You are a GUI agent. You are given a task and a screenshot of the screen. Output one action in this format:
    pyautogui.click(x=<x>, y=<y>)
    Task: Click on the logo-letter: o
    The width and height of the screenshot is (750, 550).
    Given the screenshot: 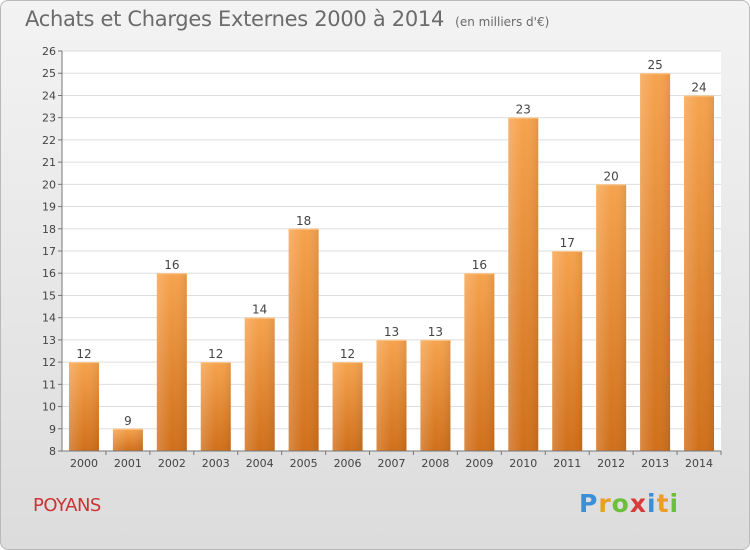 What is the action you would take?
    pyautogui.click(x=620, y=503)
    